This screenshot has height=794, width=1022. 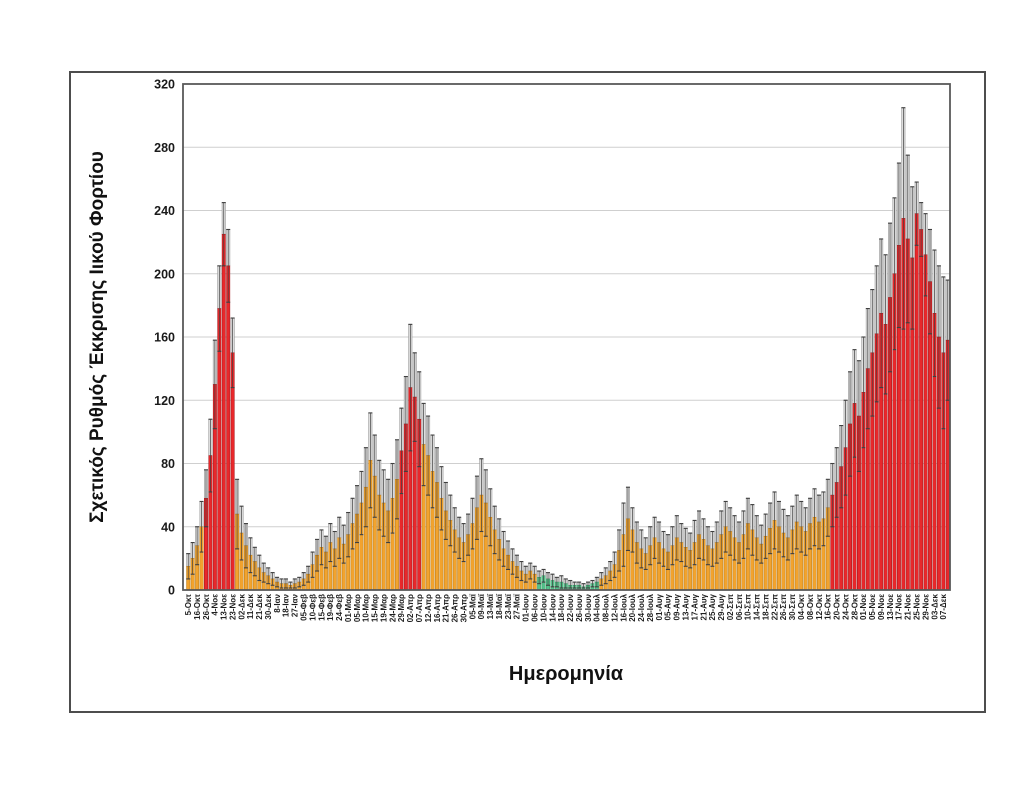 I want to click on x-tick-label: 12-Ιουλ, so click(x=614, y=607).